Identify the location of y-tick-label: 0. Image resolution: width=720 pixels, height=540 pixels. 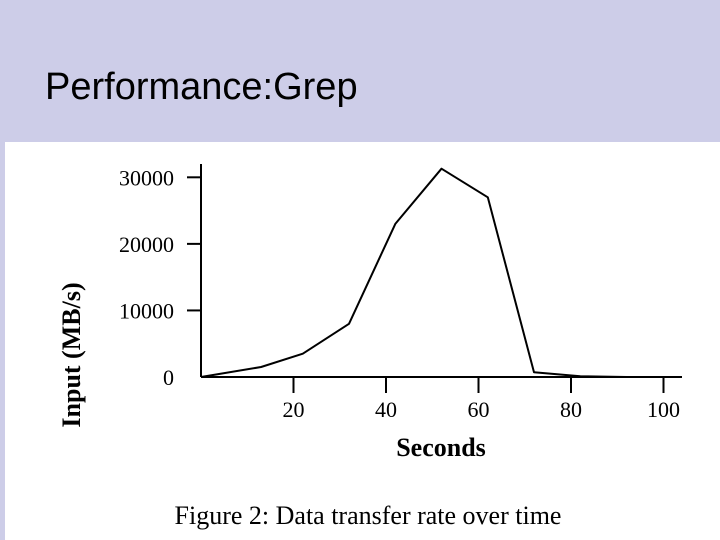
(168, 377).